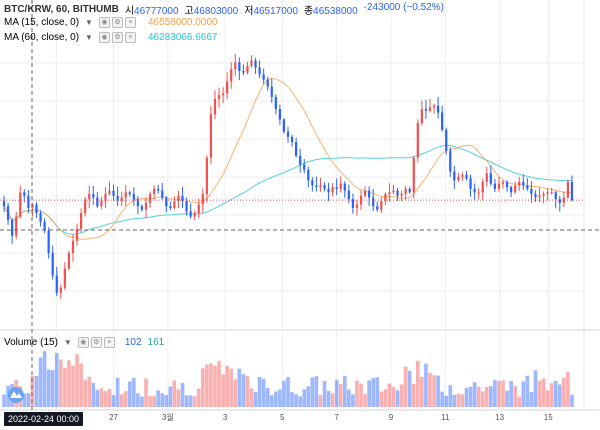 This screenshot has width=600, height=430. Describe the element at coordinates (44, 419) in the screenshot. I see `crosshair-time-label: 2022-02-24 00:00` at that location.